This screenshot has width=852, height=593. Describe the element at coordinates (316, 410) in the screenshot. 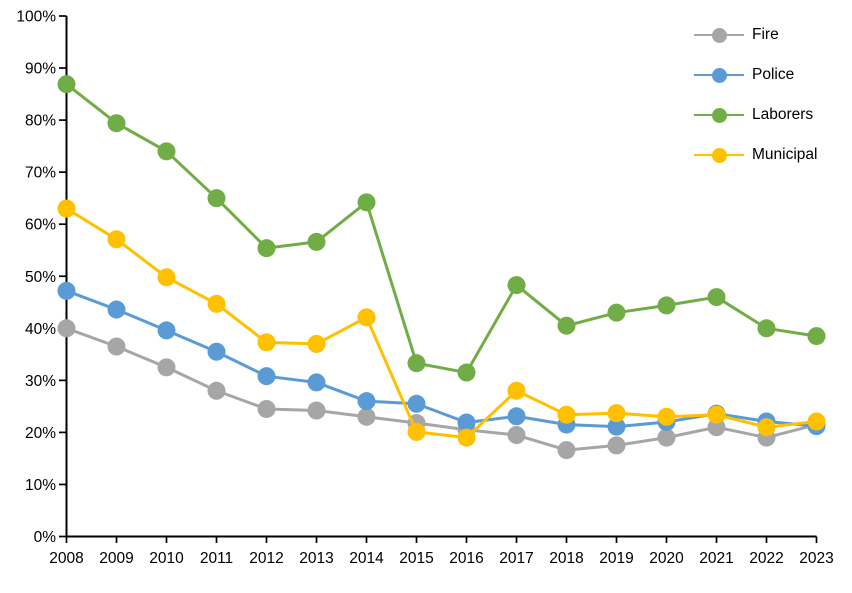

I see `data-point-fire-2013` at that location.